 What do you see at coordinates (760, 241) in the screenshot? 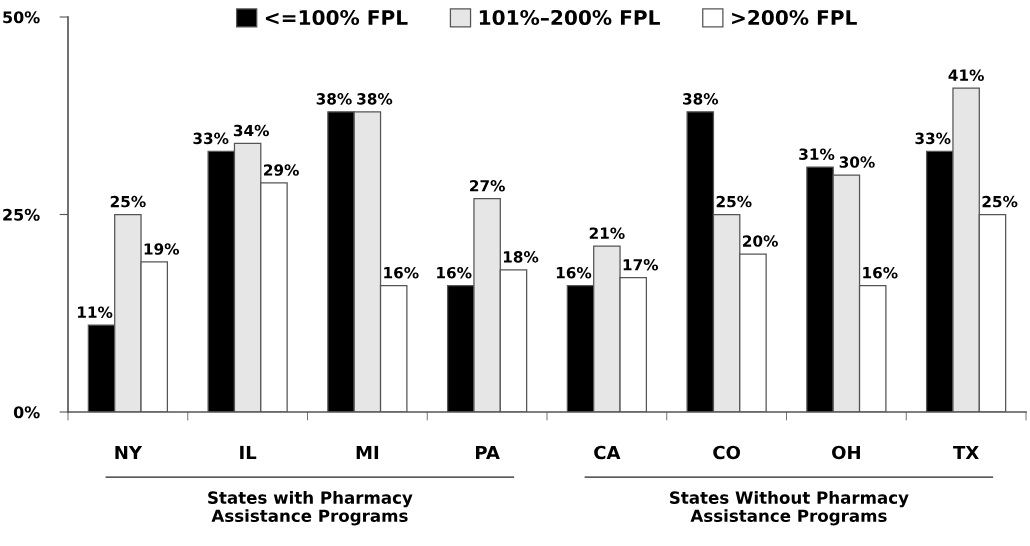
I see `data-label: 20%` at bounding box center [760, 241].